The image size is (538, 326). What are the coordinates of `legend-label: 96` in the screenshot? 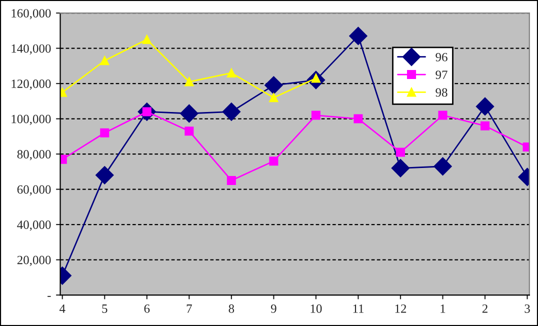 It's located at (442, 57).